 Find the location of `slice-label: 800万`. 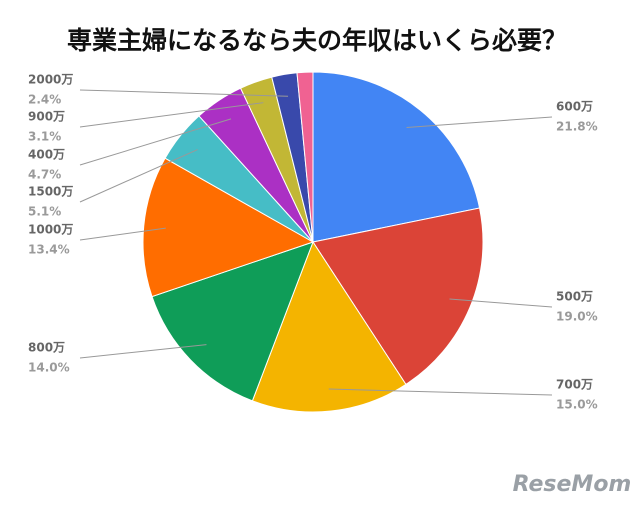

slice-label: 800万 is located at coordinates (46, 348).